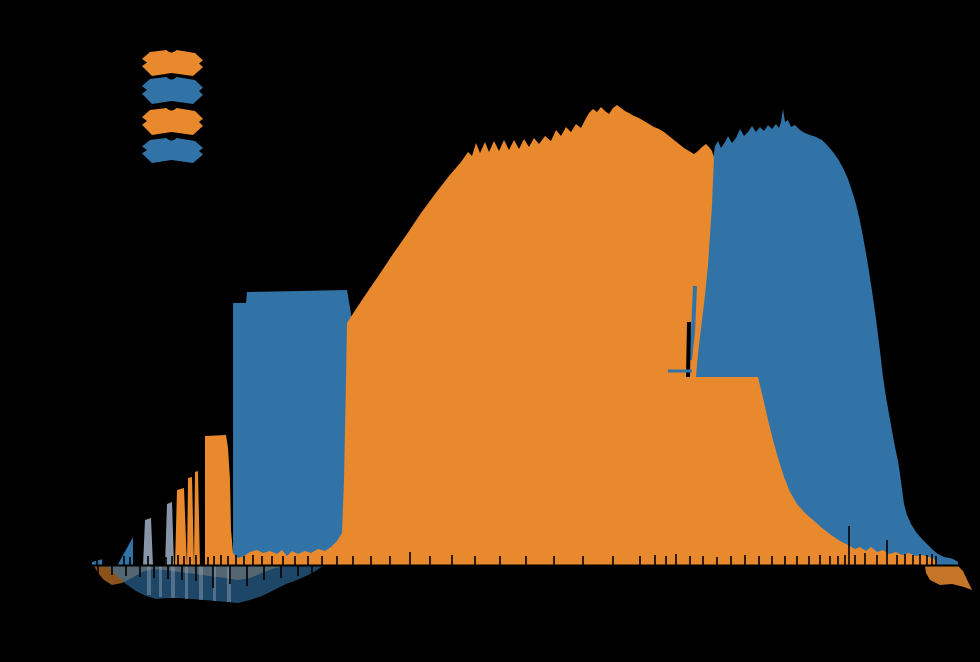  What do you see at coordinates (125, 551) in the screenshot?
I see `blue-spike-triangle` at bounding box center [125, 551].